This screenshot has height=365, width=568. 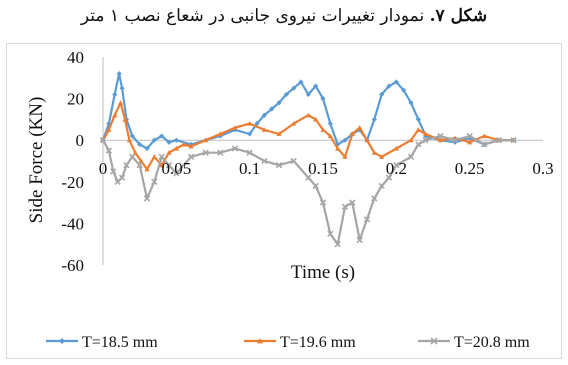 I want to click on legend-item: T=19.6 mm, so click(x=300, y=342).